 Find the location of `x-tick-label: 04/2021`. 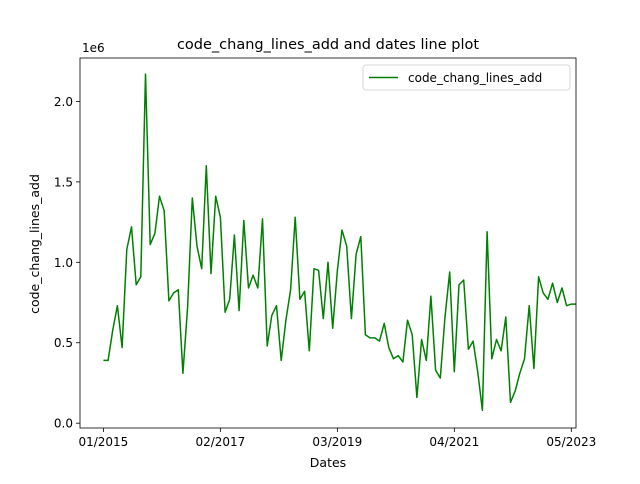

x-tick-label: 04/2021 is located at coordinates (454, 442).